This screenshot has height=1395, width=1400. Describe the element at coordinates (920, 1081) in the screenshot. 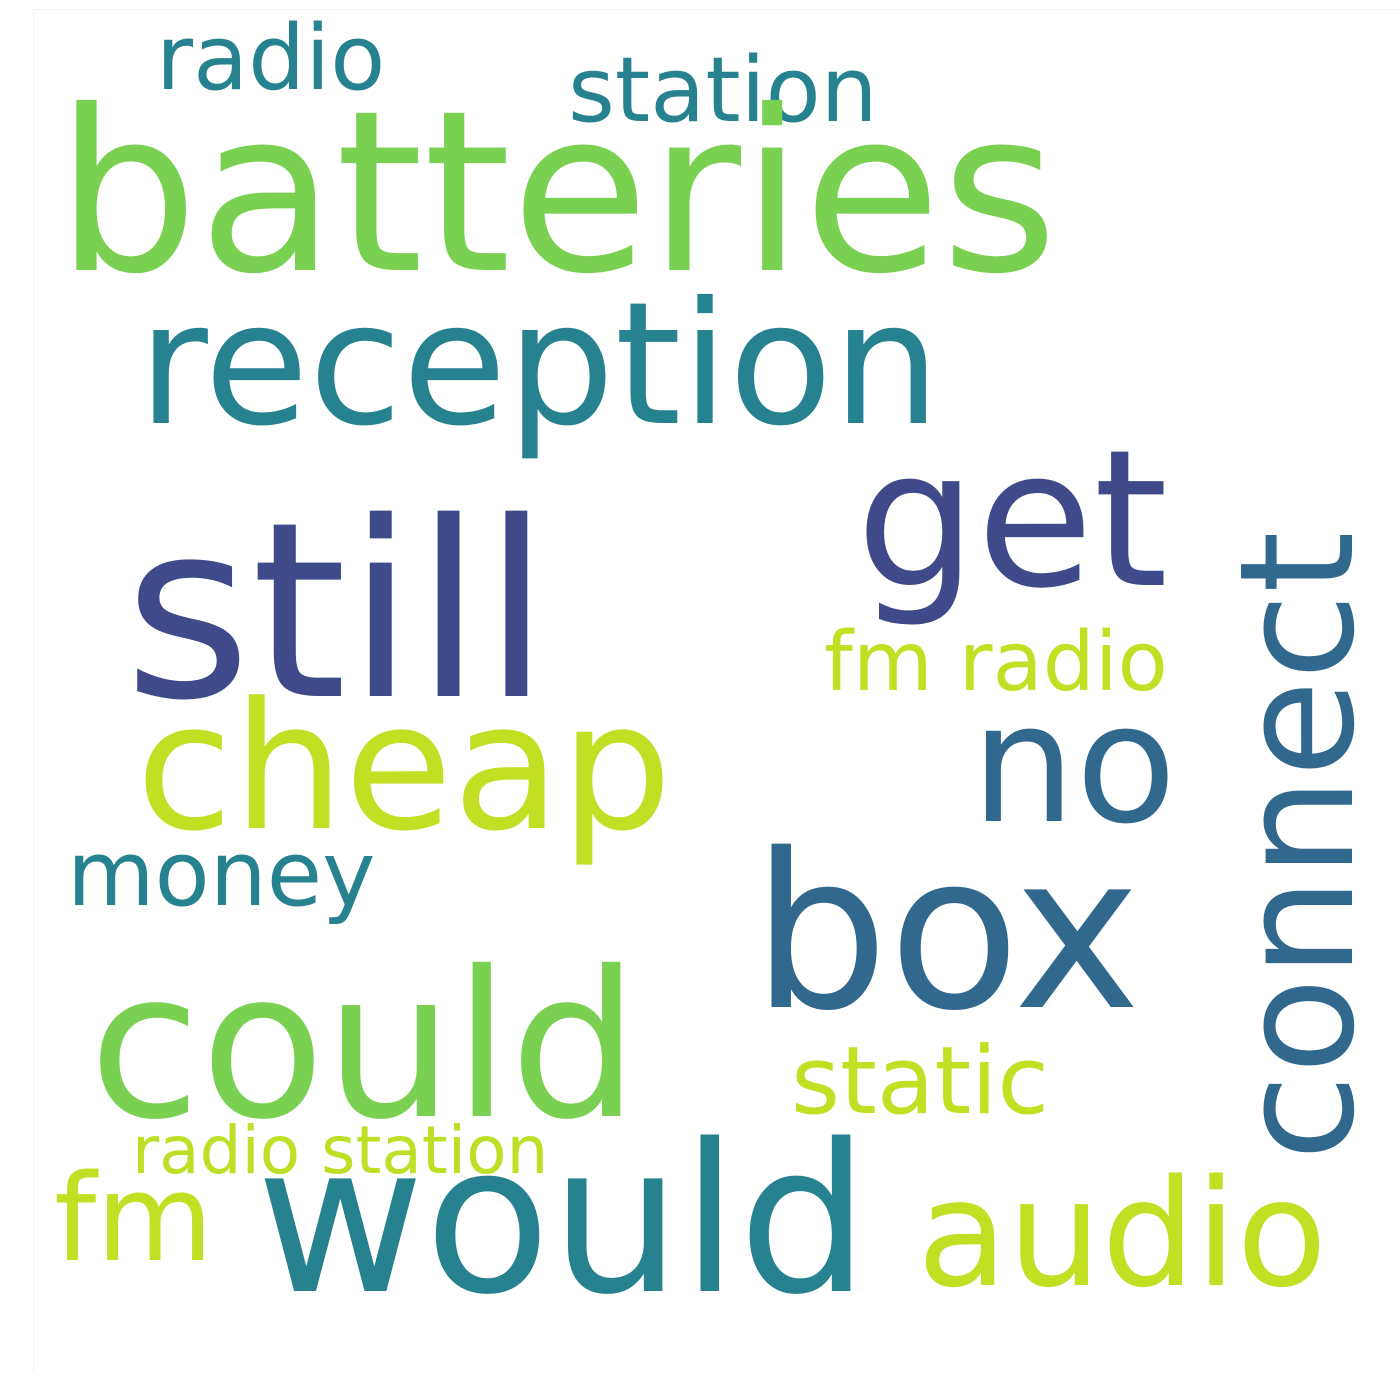

I see `word-static: static` at that location.